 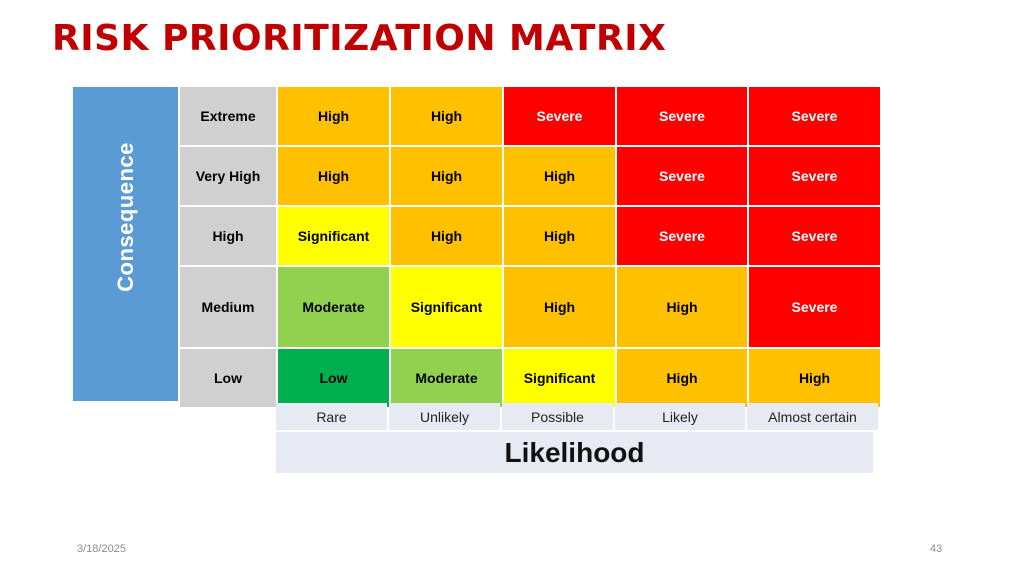 What do you see at coordinates (574, 452) in the screenshot?
I see `likelihood-axis-label: Likelihood` at bounding box center [574, 452].